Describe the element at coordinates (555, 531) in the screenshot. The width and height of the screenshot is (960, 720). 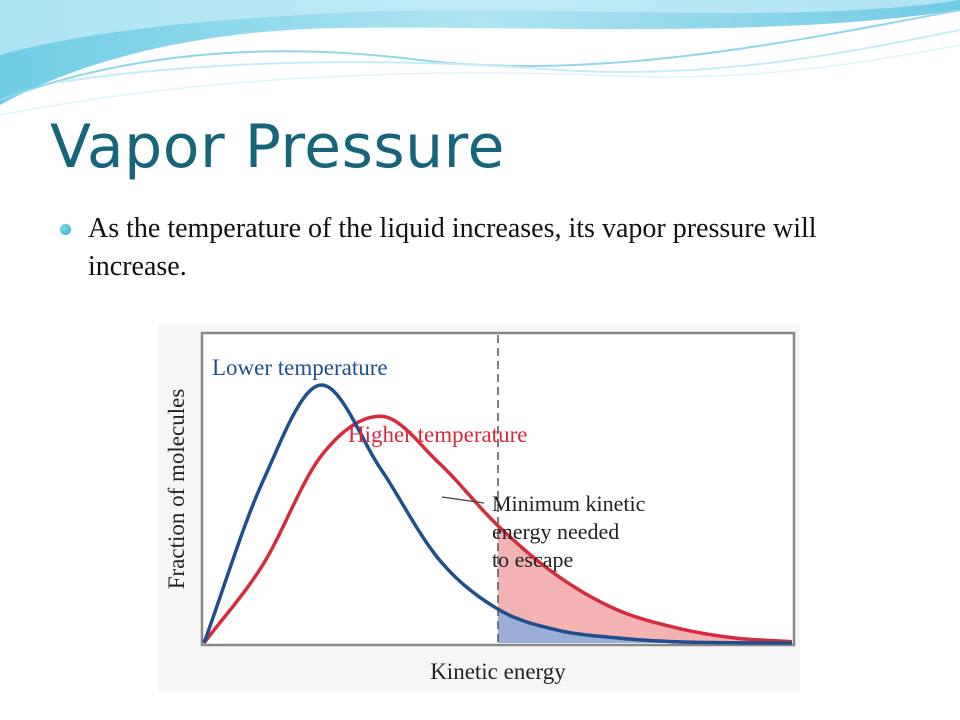
I see `threshold-label-line-2: energy needed` at that location.